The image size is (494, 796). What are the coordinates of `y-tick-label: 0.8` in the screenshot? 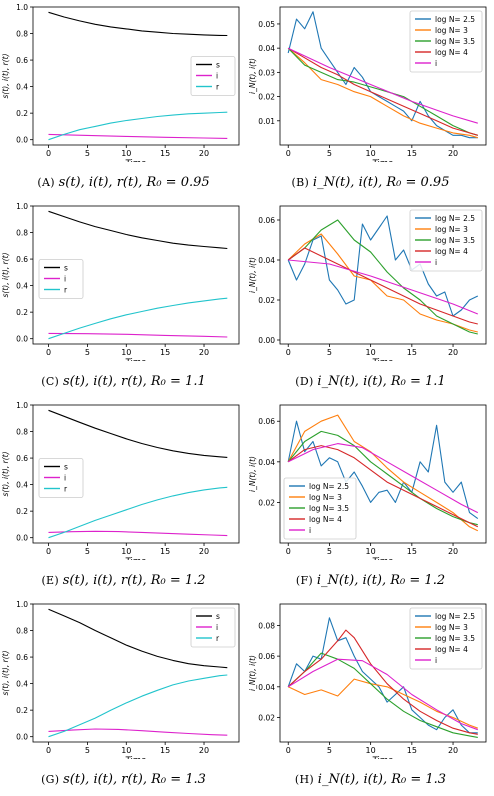 It's located at (22, 631).